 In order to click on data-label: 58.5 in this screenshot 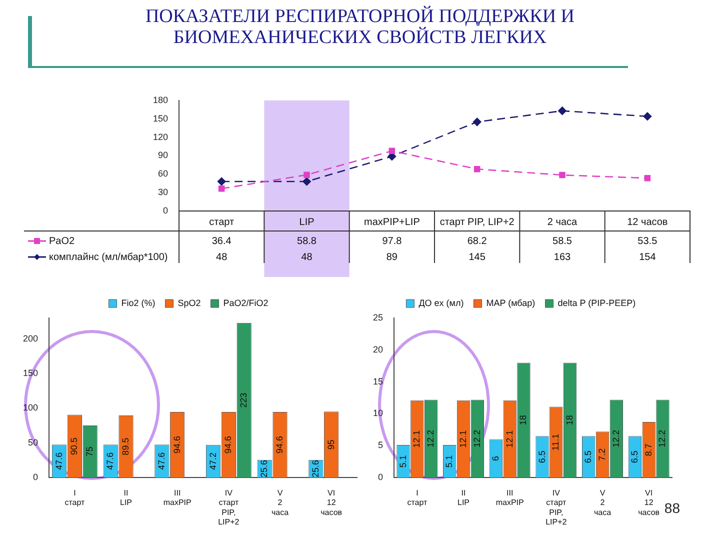, I will do `click(562, 241)`.